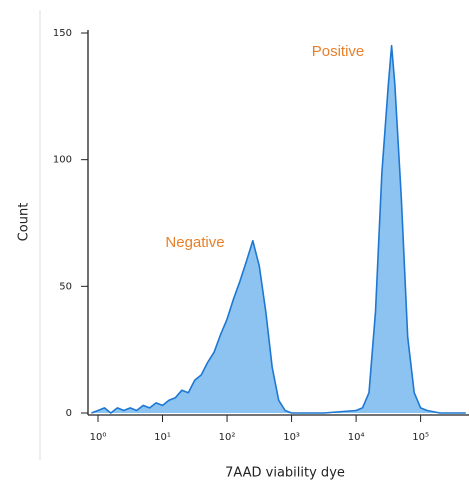  I want to click on annotation: Positive, so click(338, 51).